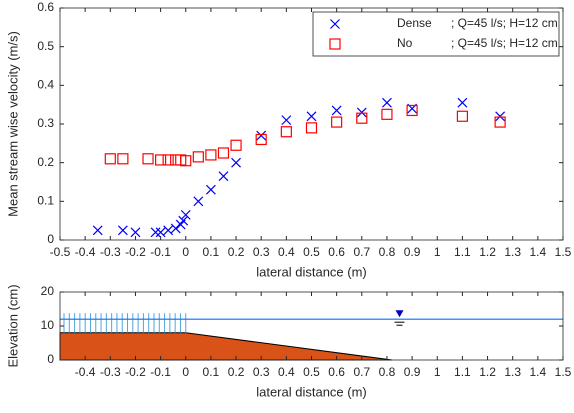 This screenshot has height=413, width=574. Describe the element at coordinates (48, 291) in the screenshot. I see `y-tick-label: 20` at that location.